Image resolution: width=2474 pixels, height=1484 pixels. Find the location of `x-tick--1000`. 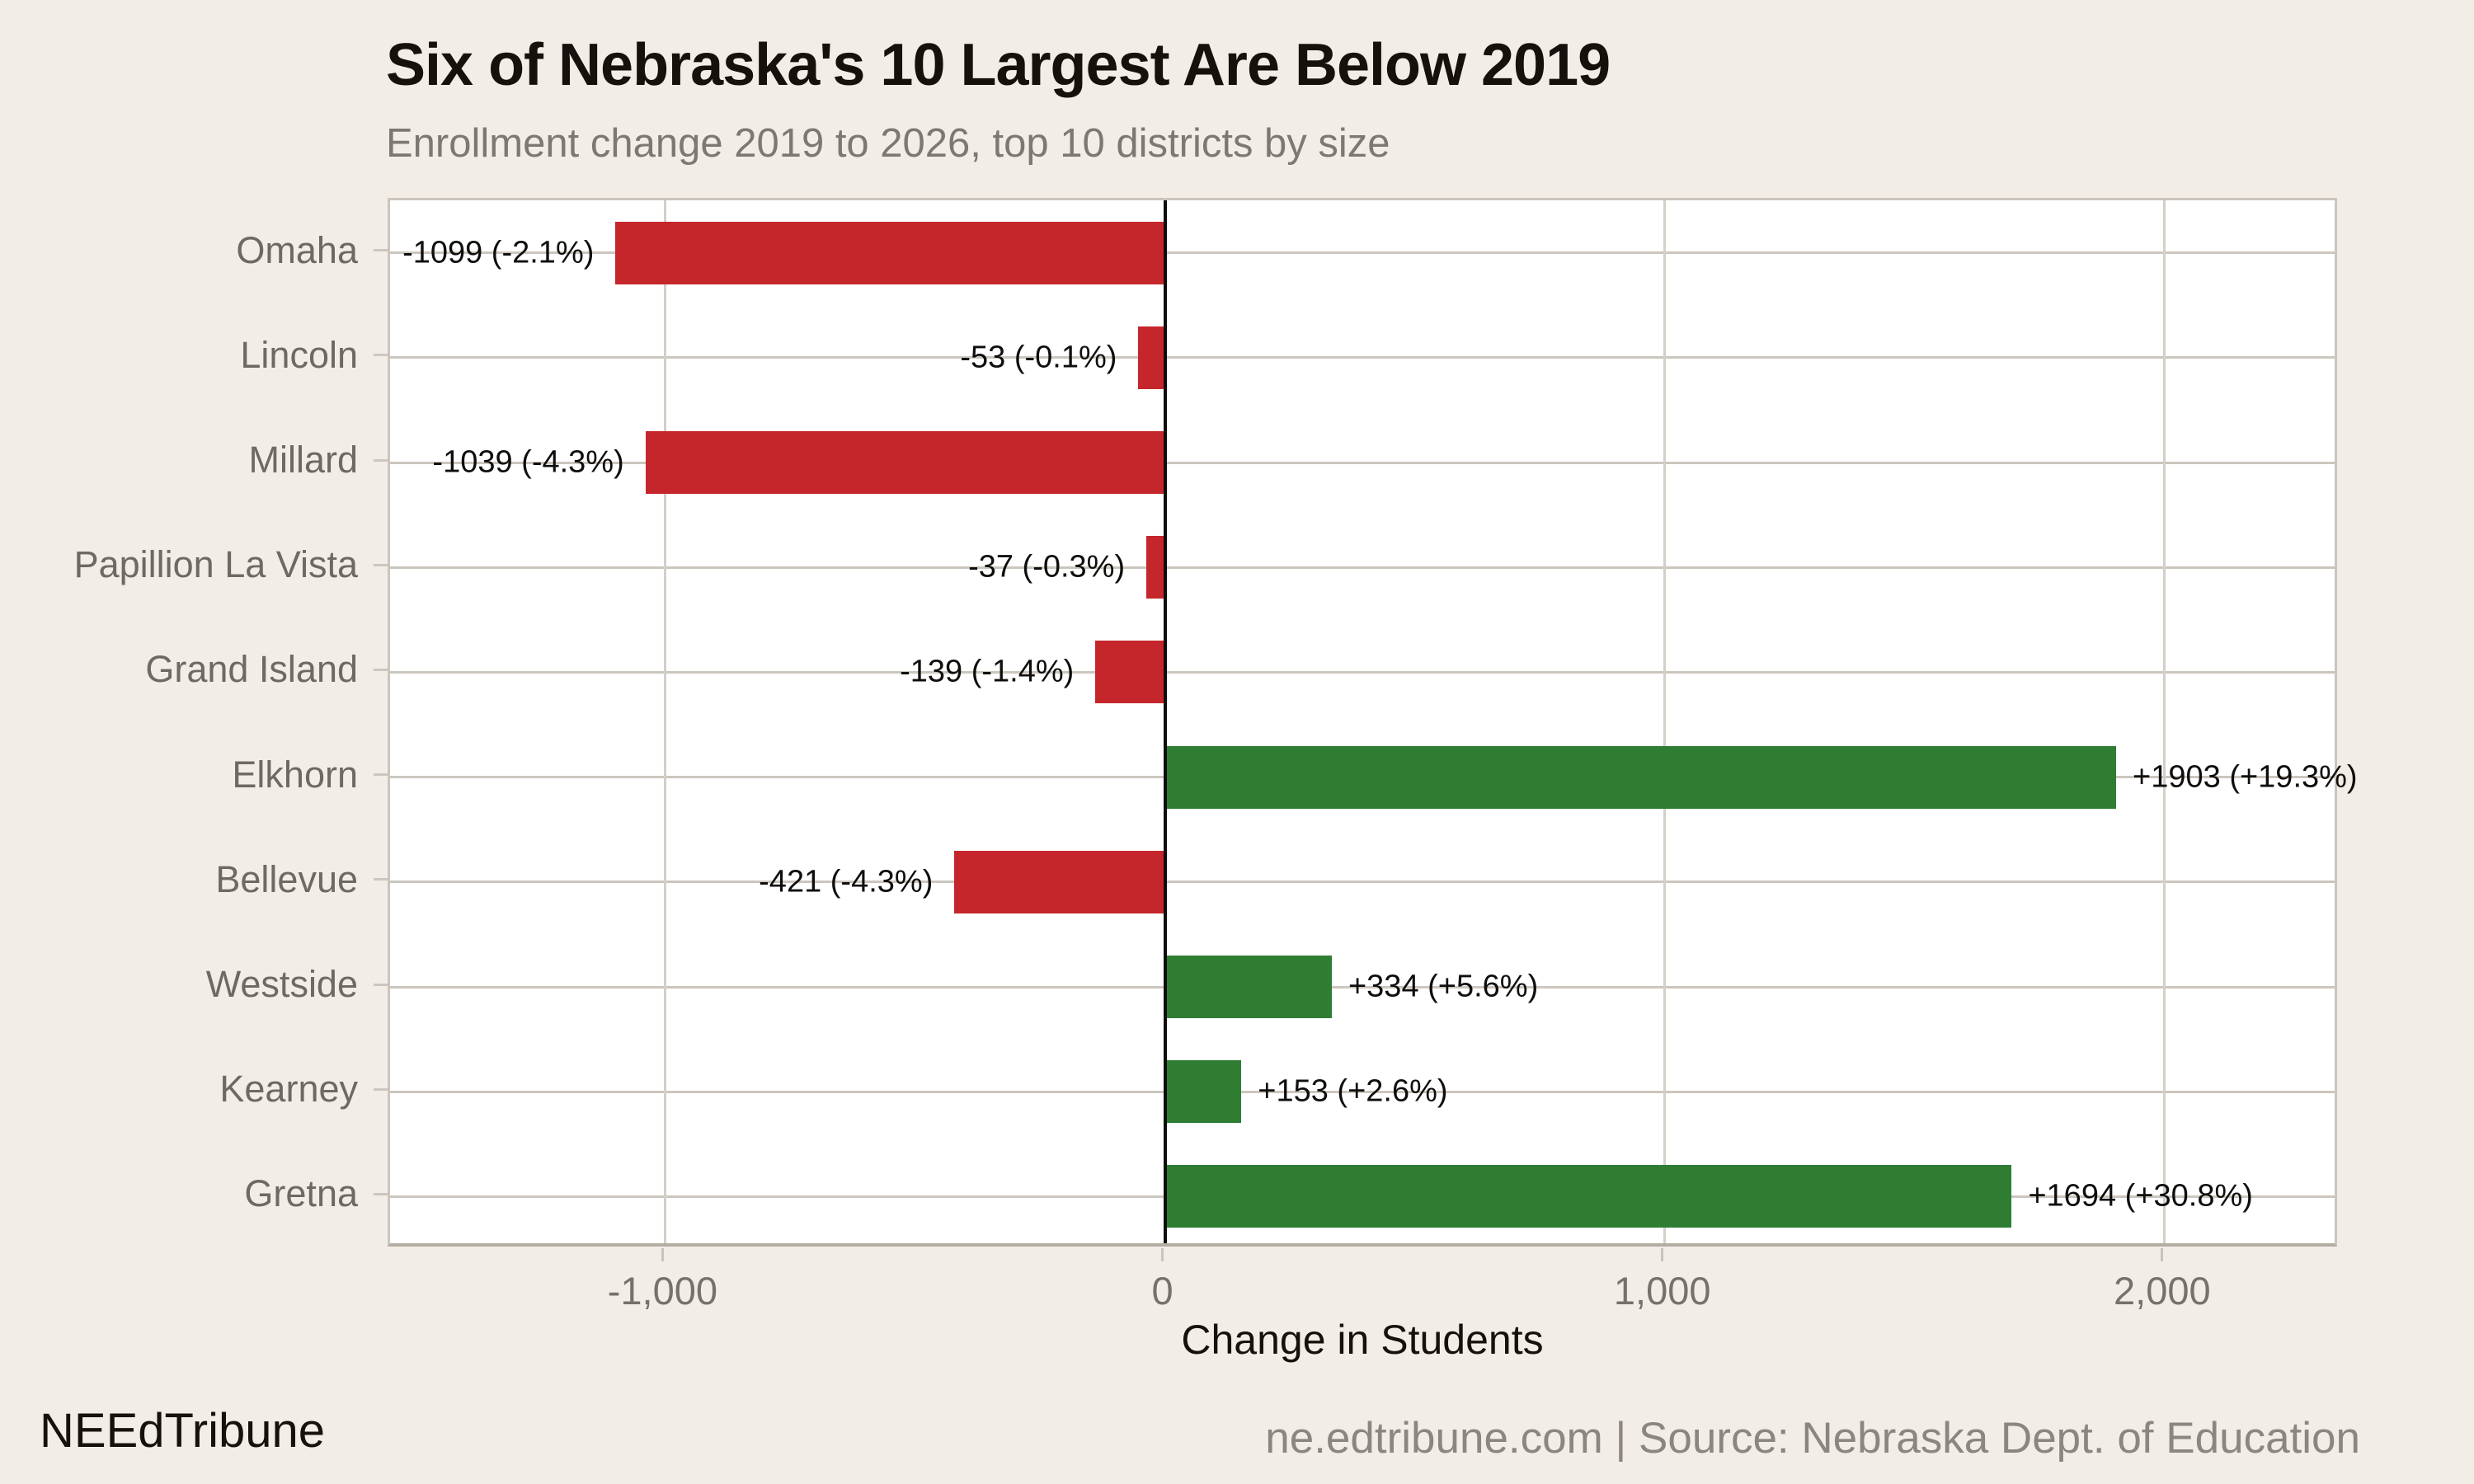

x-tick--1000 is located at coordinates (662, 1254).